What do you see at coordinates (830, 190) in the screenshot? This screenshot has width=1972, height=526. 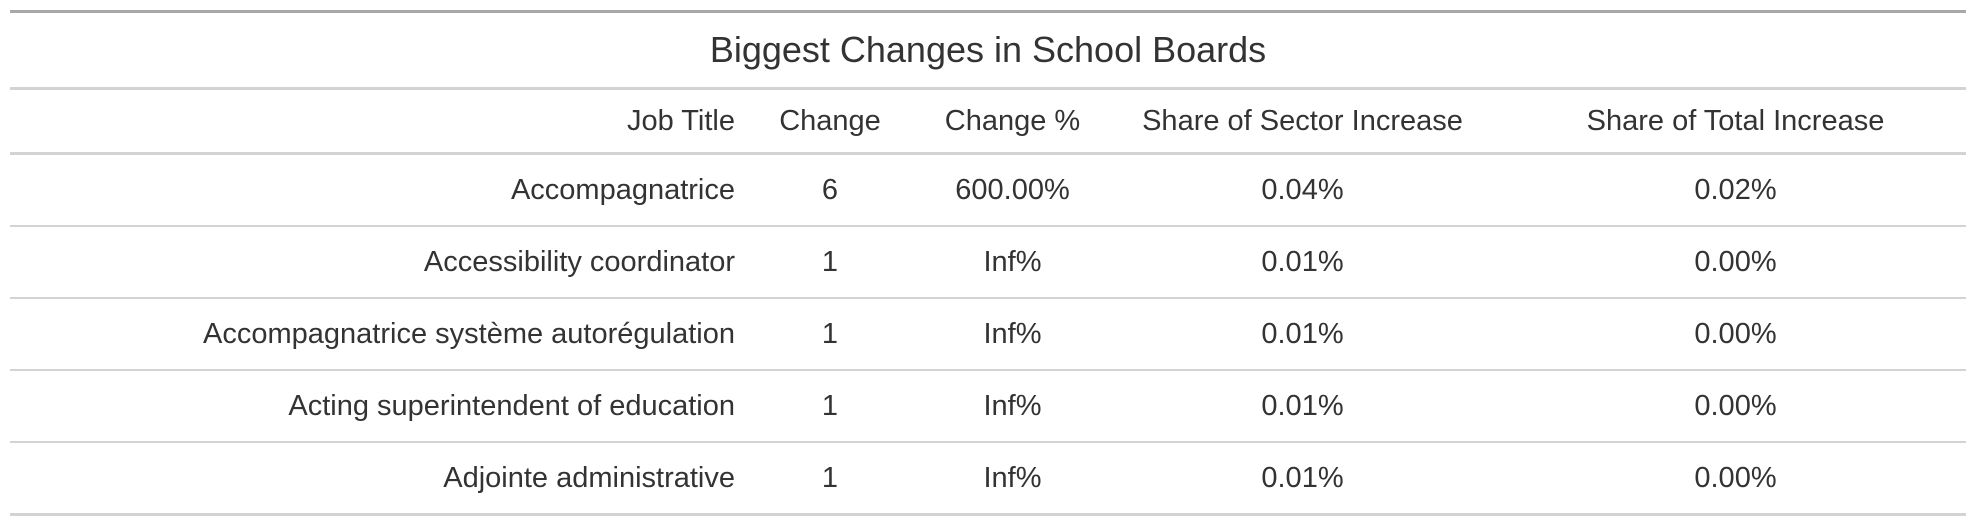 I see `cell-change: 6` at bounding box center [830, 190].